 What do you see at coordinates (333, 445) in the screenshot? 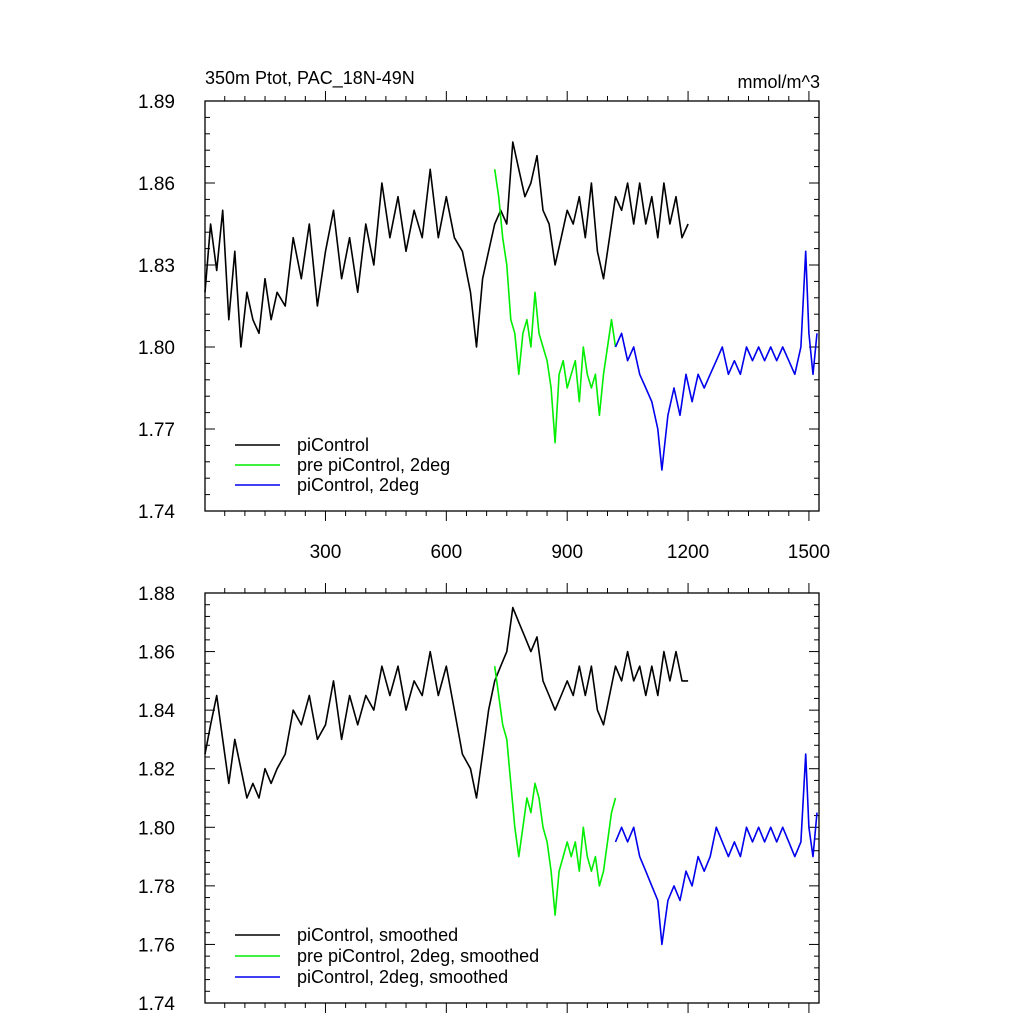
I see `legend-label: piControl` at bounding box center [333, 445].